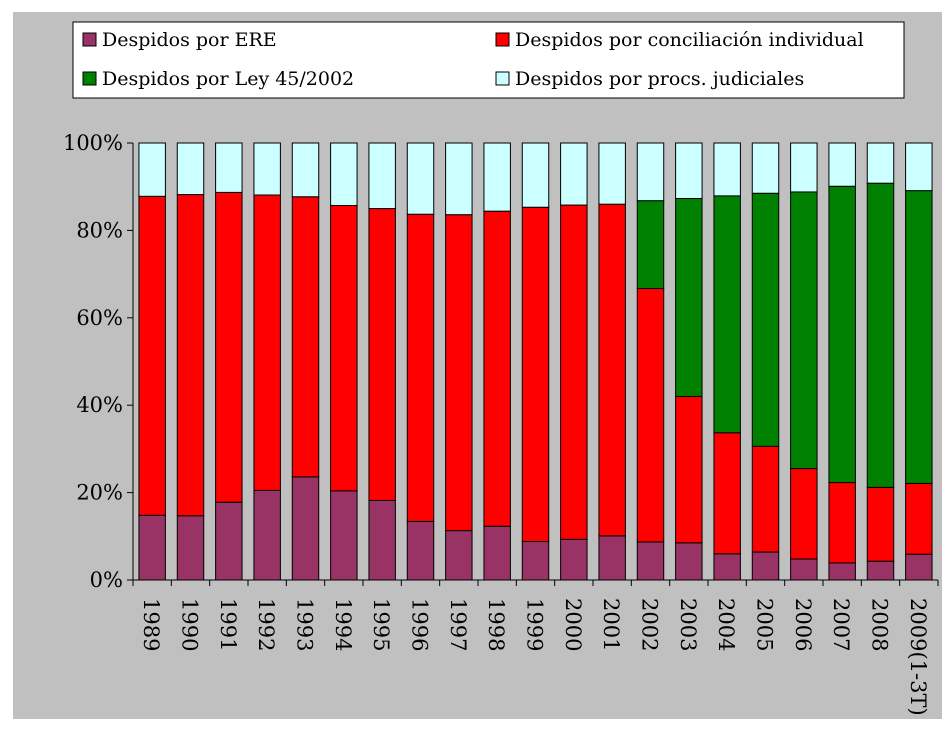  What do you see at coordinates (535, 624) in the screenshot?
I see `x-tick-label: 1999` at bounding box center [535, 624].